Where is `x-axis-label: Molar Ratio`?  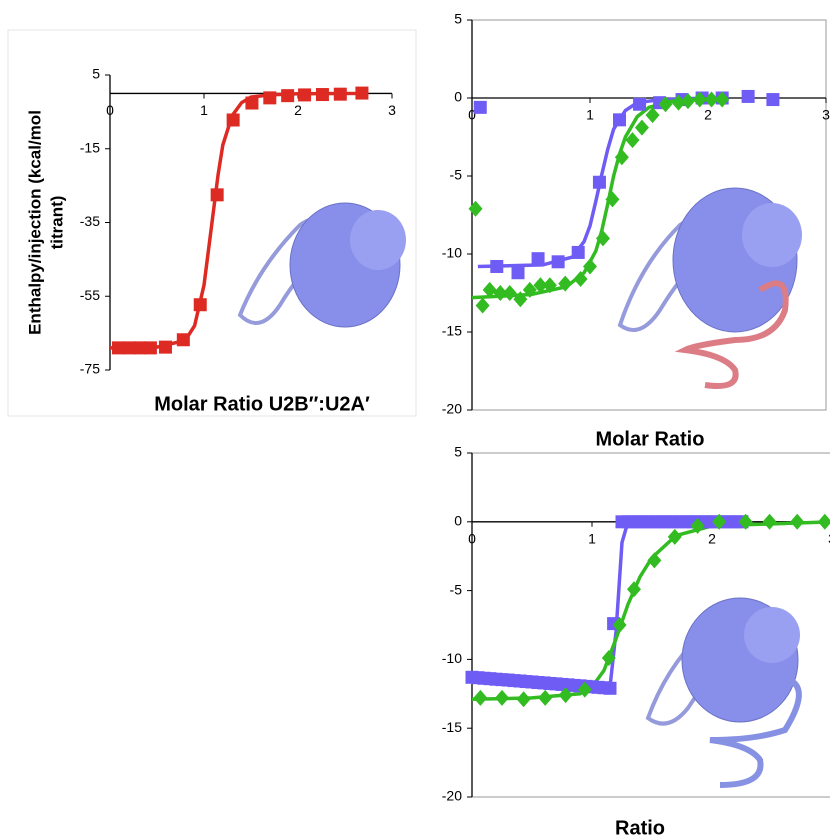
x-axis-label: Molar Ratio is located at coordinates (650, 439).